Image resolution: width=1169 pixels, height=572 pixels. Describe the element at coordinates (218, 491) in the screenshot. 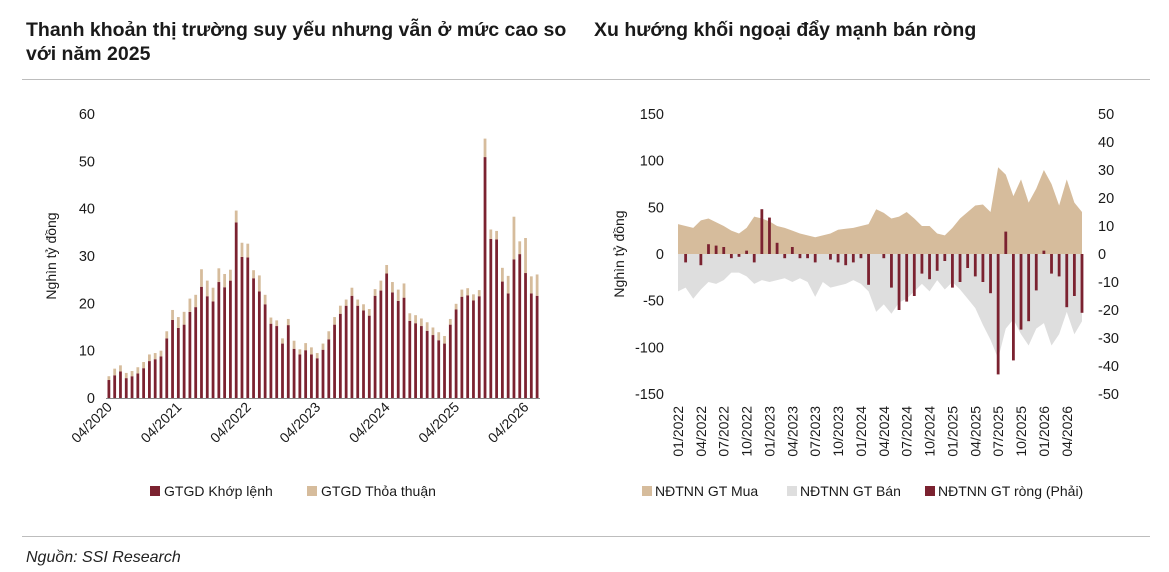

I see `legend-label: GTGD Khớp lệnh` at that location.